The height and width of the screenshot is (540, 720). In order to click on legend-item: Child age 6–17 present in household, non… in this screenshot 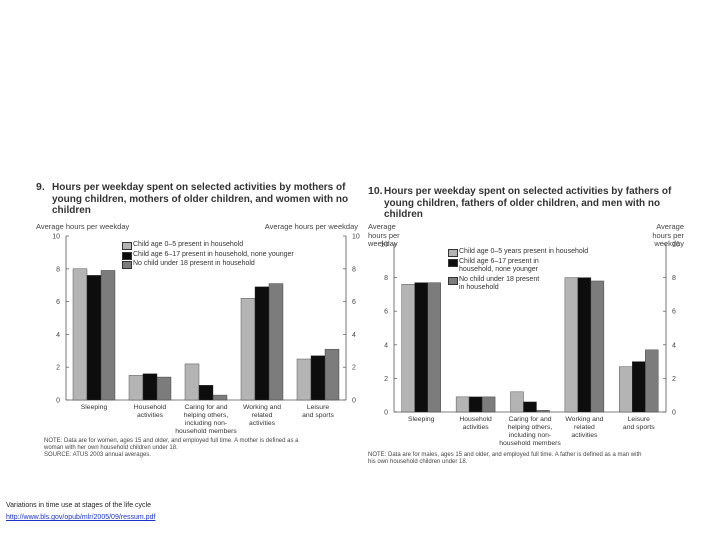, I will do `click(208, 255)`.